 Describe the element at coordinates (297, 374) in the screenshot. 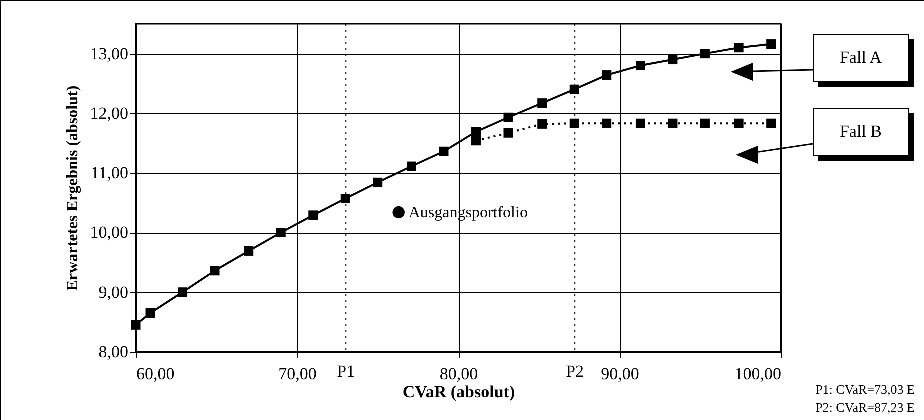

I see `x-tick-label: 70,00` at that location.